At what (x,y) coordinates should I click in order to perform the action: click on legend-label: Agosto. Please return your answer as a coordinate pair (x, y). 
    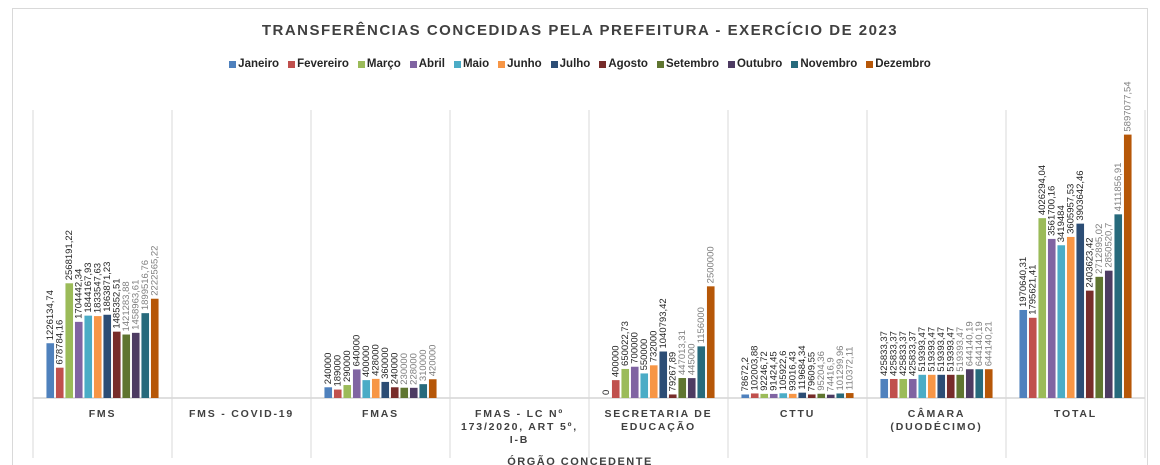
    Looking at the image, I should click on (628, 64).